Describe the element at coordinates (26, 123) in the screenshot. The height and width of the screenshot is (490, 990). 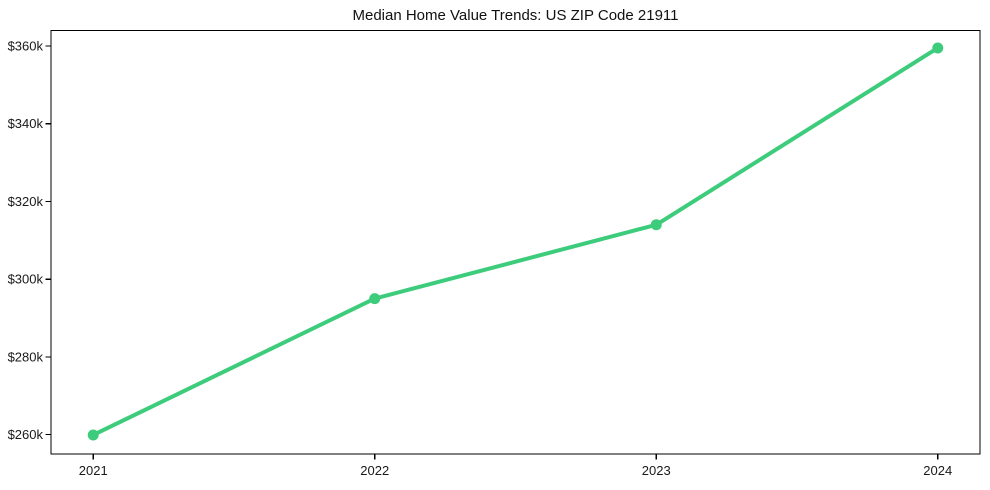
I see `y-tick-label: $340k` at that location.